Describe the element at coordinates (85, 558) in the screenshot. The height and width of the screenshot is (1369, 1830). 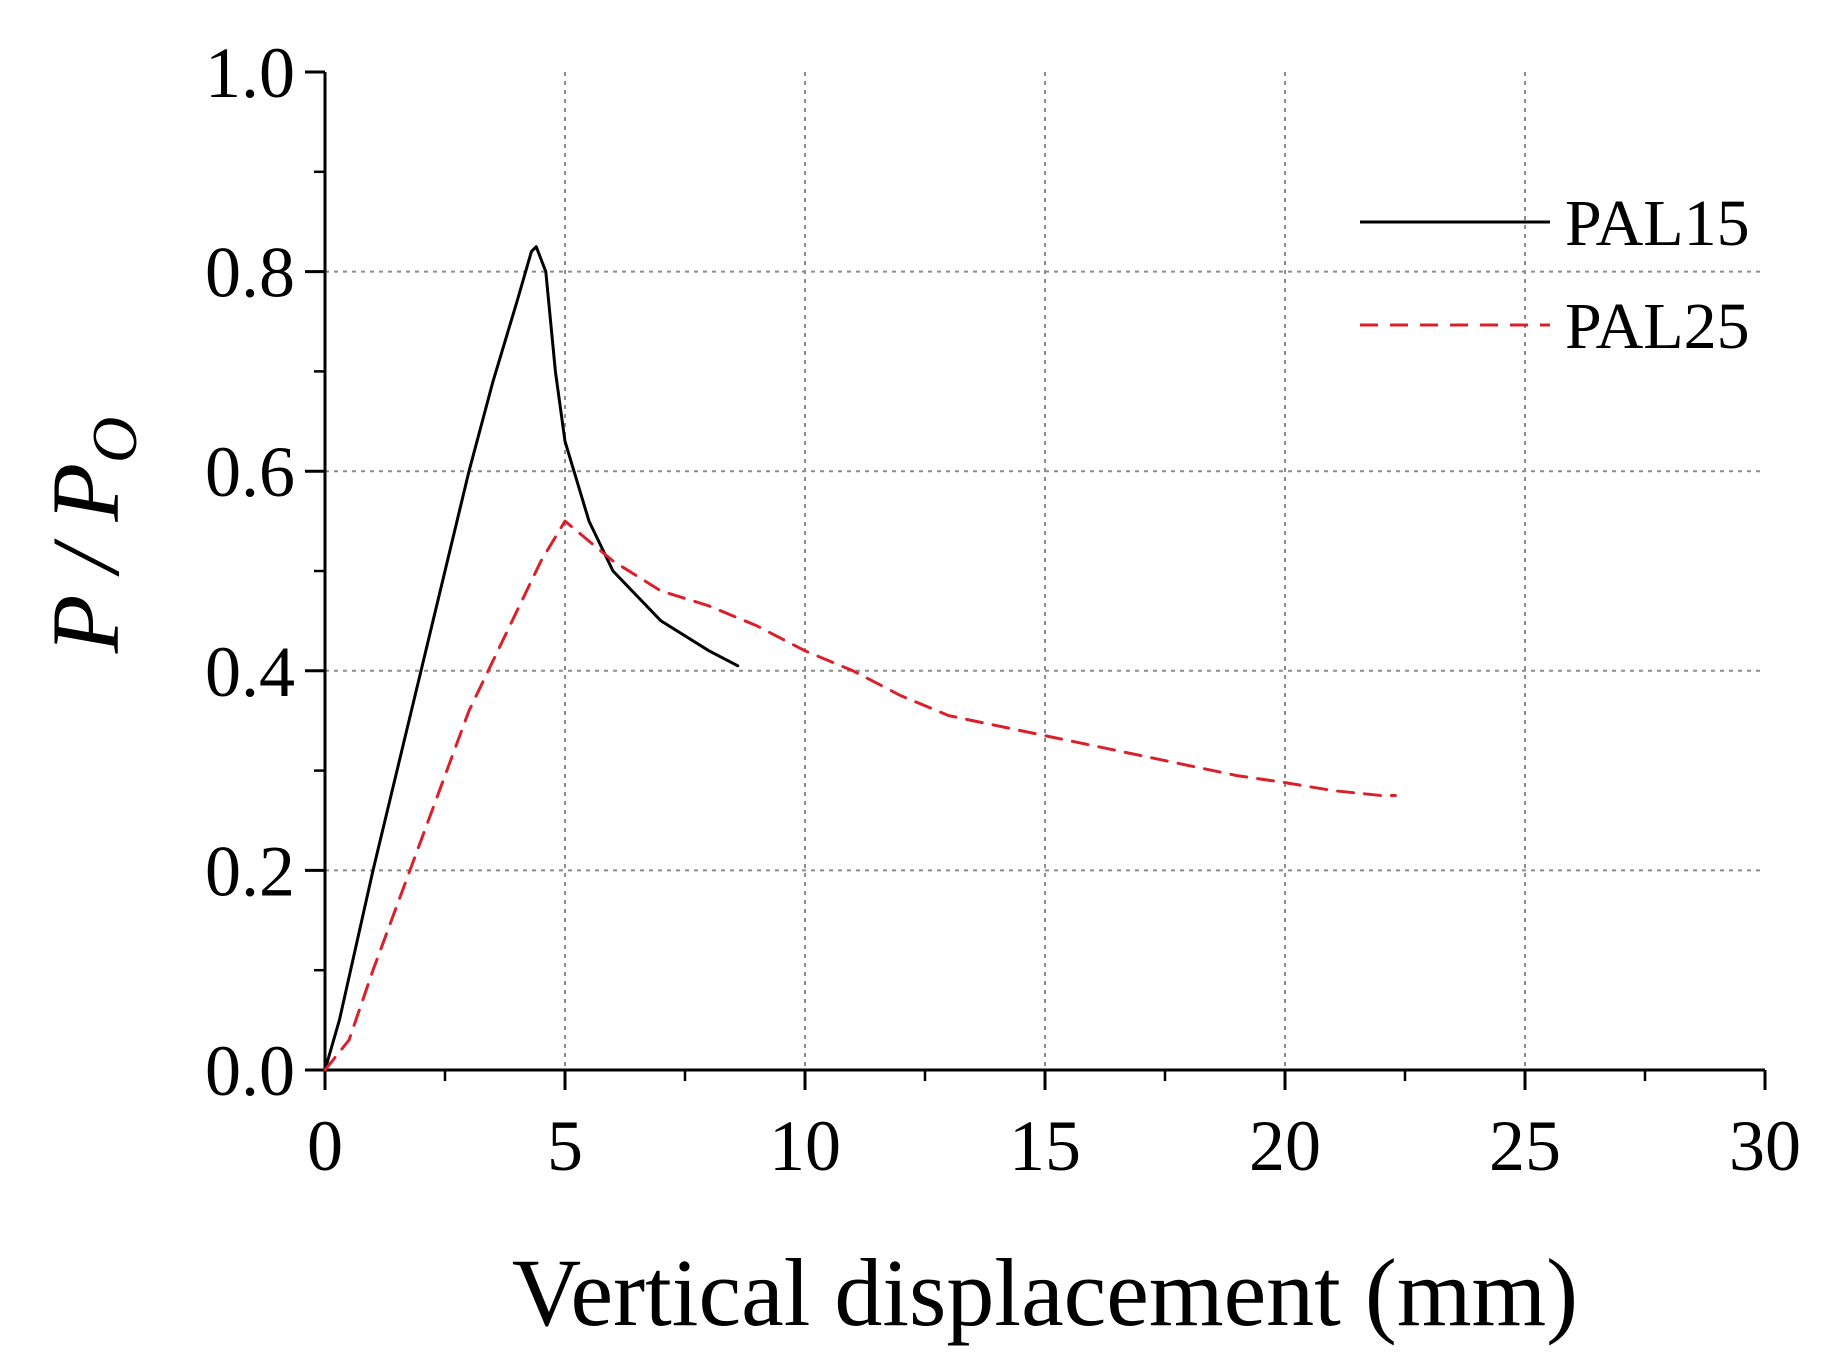
I see `y-axis-title-main: P / P` at that location.